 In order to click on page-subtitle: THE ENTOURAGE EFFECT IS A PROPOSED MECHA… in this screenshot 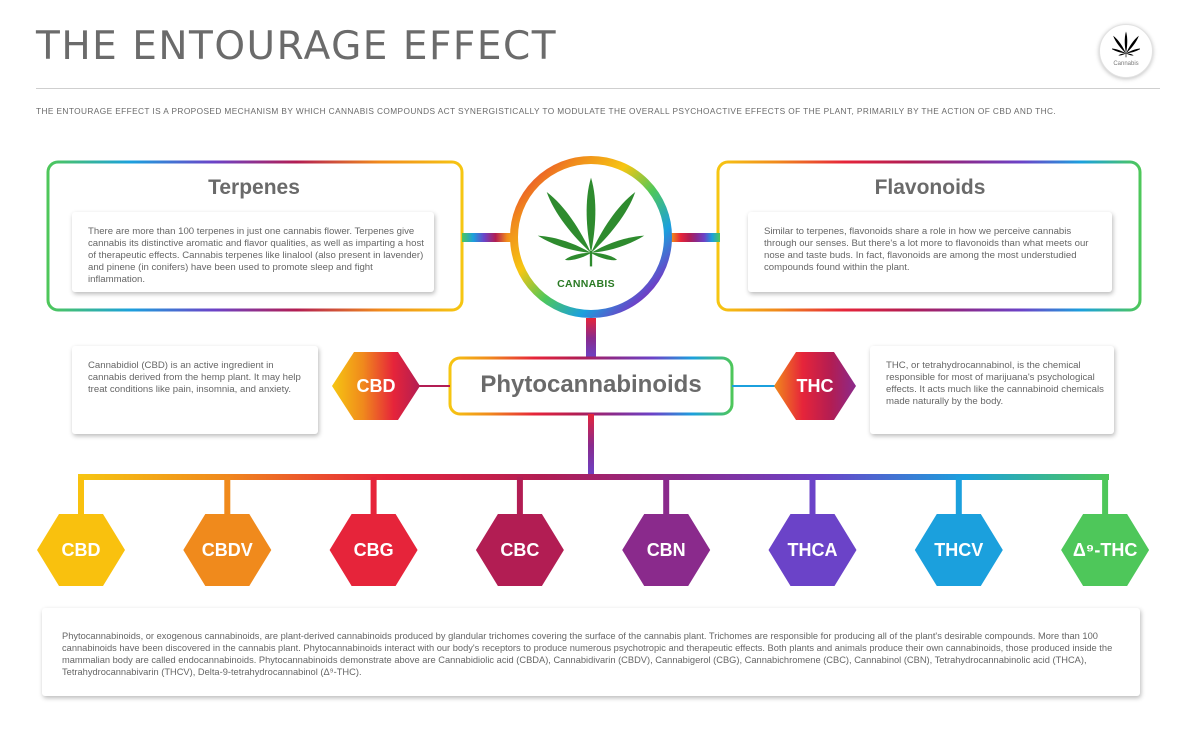, I will do `click(546, 111)`.